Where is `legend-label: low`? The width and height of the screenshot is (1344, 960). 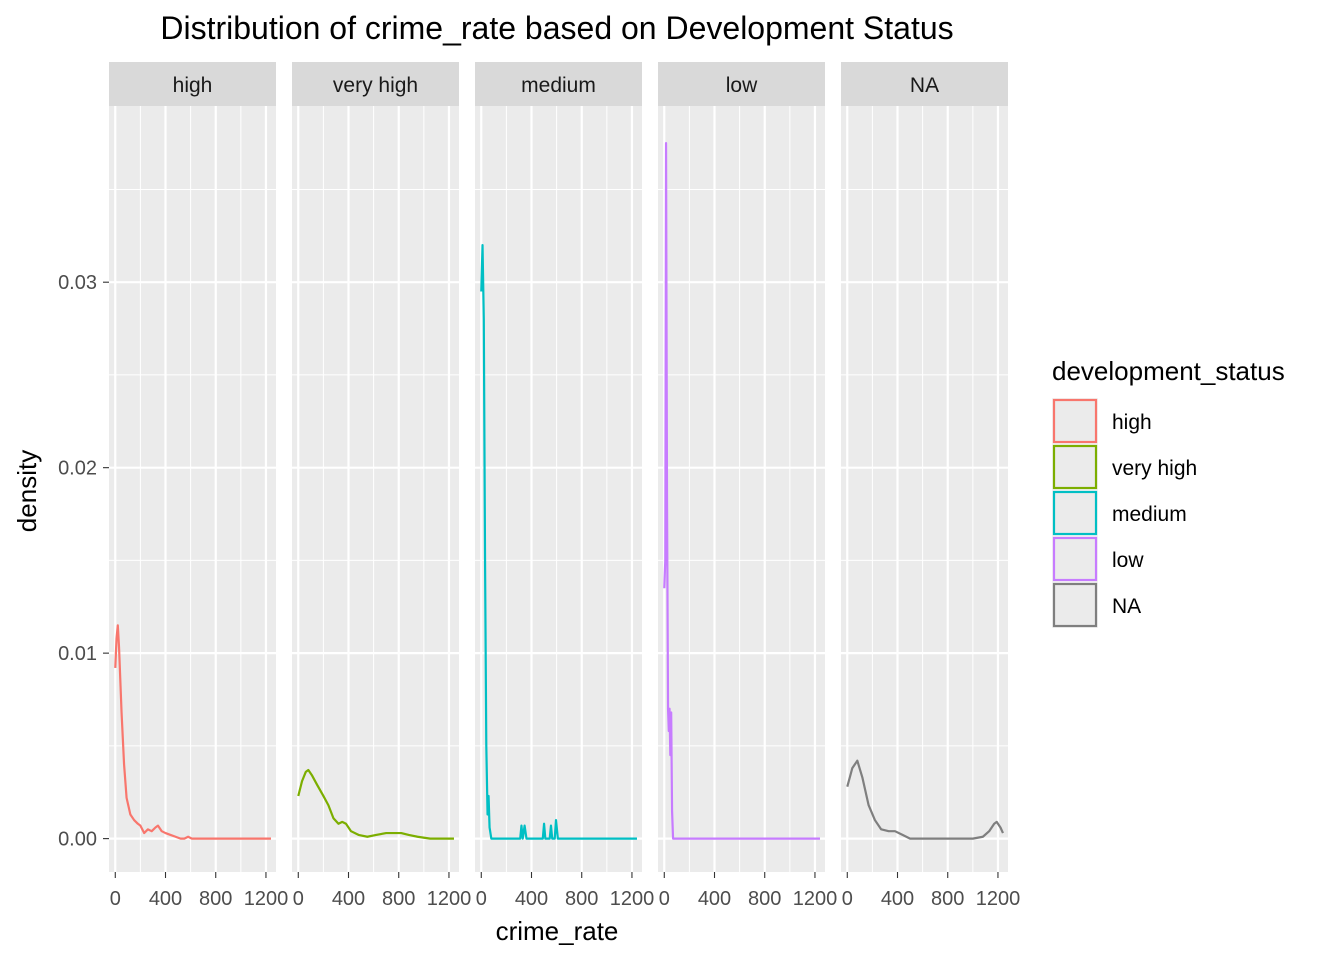
legend-label: low is located at coordinates (1128, 560).